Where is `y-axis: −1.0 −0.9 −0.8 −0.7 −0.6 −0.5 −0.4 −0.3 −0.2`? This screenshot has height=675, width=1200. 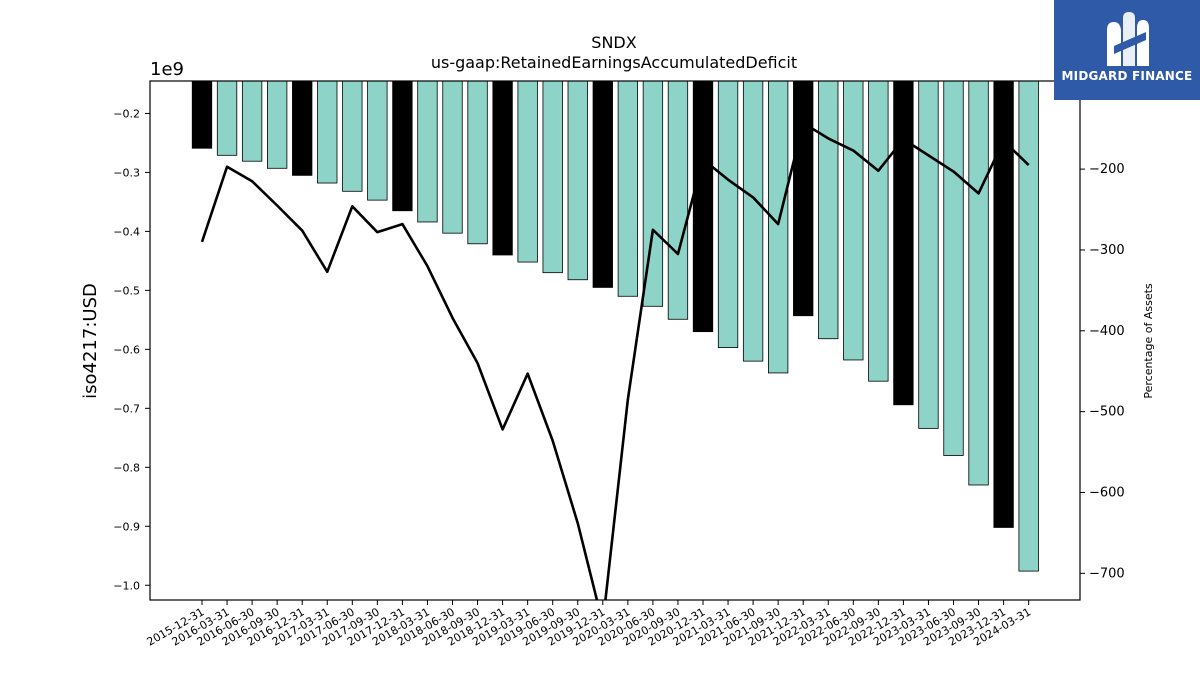
y-axis: −1.0 −0.9 −0.8 −0.7 −0.6 −0.5 −0.4 −0.3 −0.2 is located at coordinates (131, 349).